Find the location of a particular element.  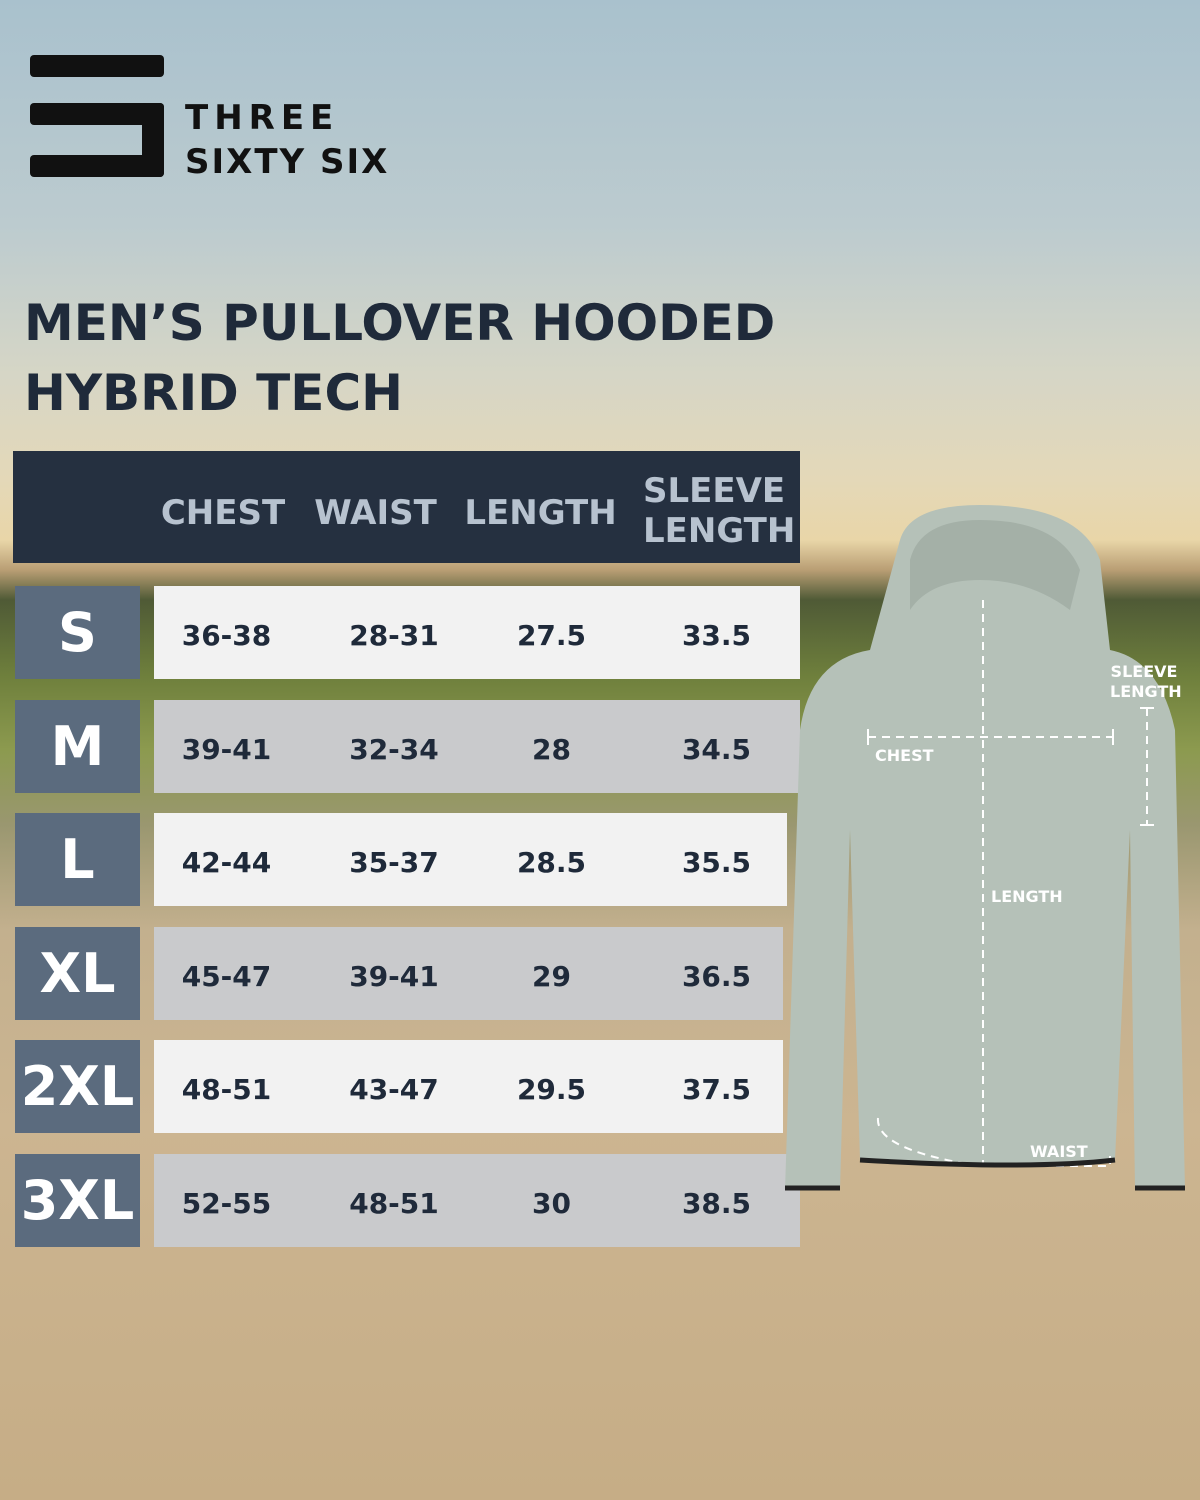

brand-line2: SIXTY SIX is located at coordinates (287, 162).